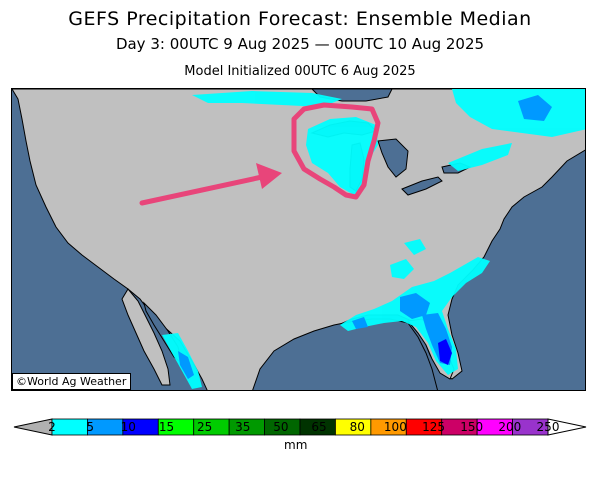 The image size is (600, 486). Describe the element at coordinates (472, 427) in the screenshot. I see `legend-tick-label: 150` at that location.